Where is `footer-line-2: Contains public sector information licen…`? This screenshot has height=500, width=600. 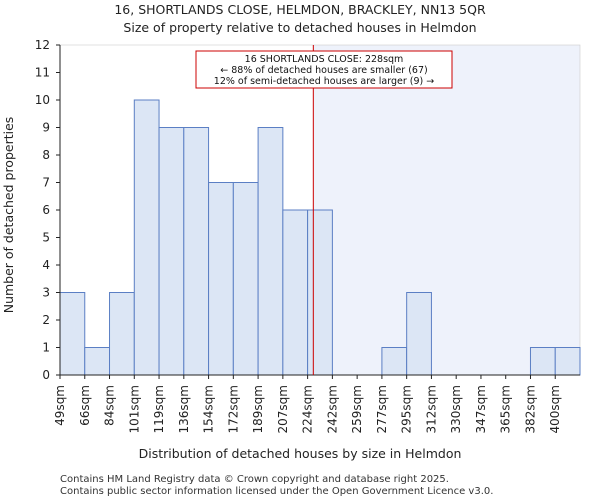 footer-line-2: Contains public sector information licen… is located at coordinates (276, 491).